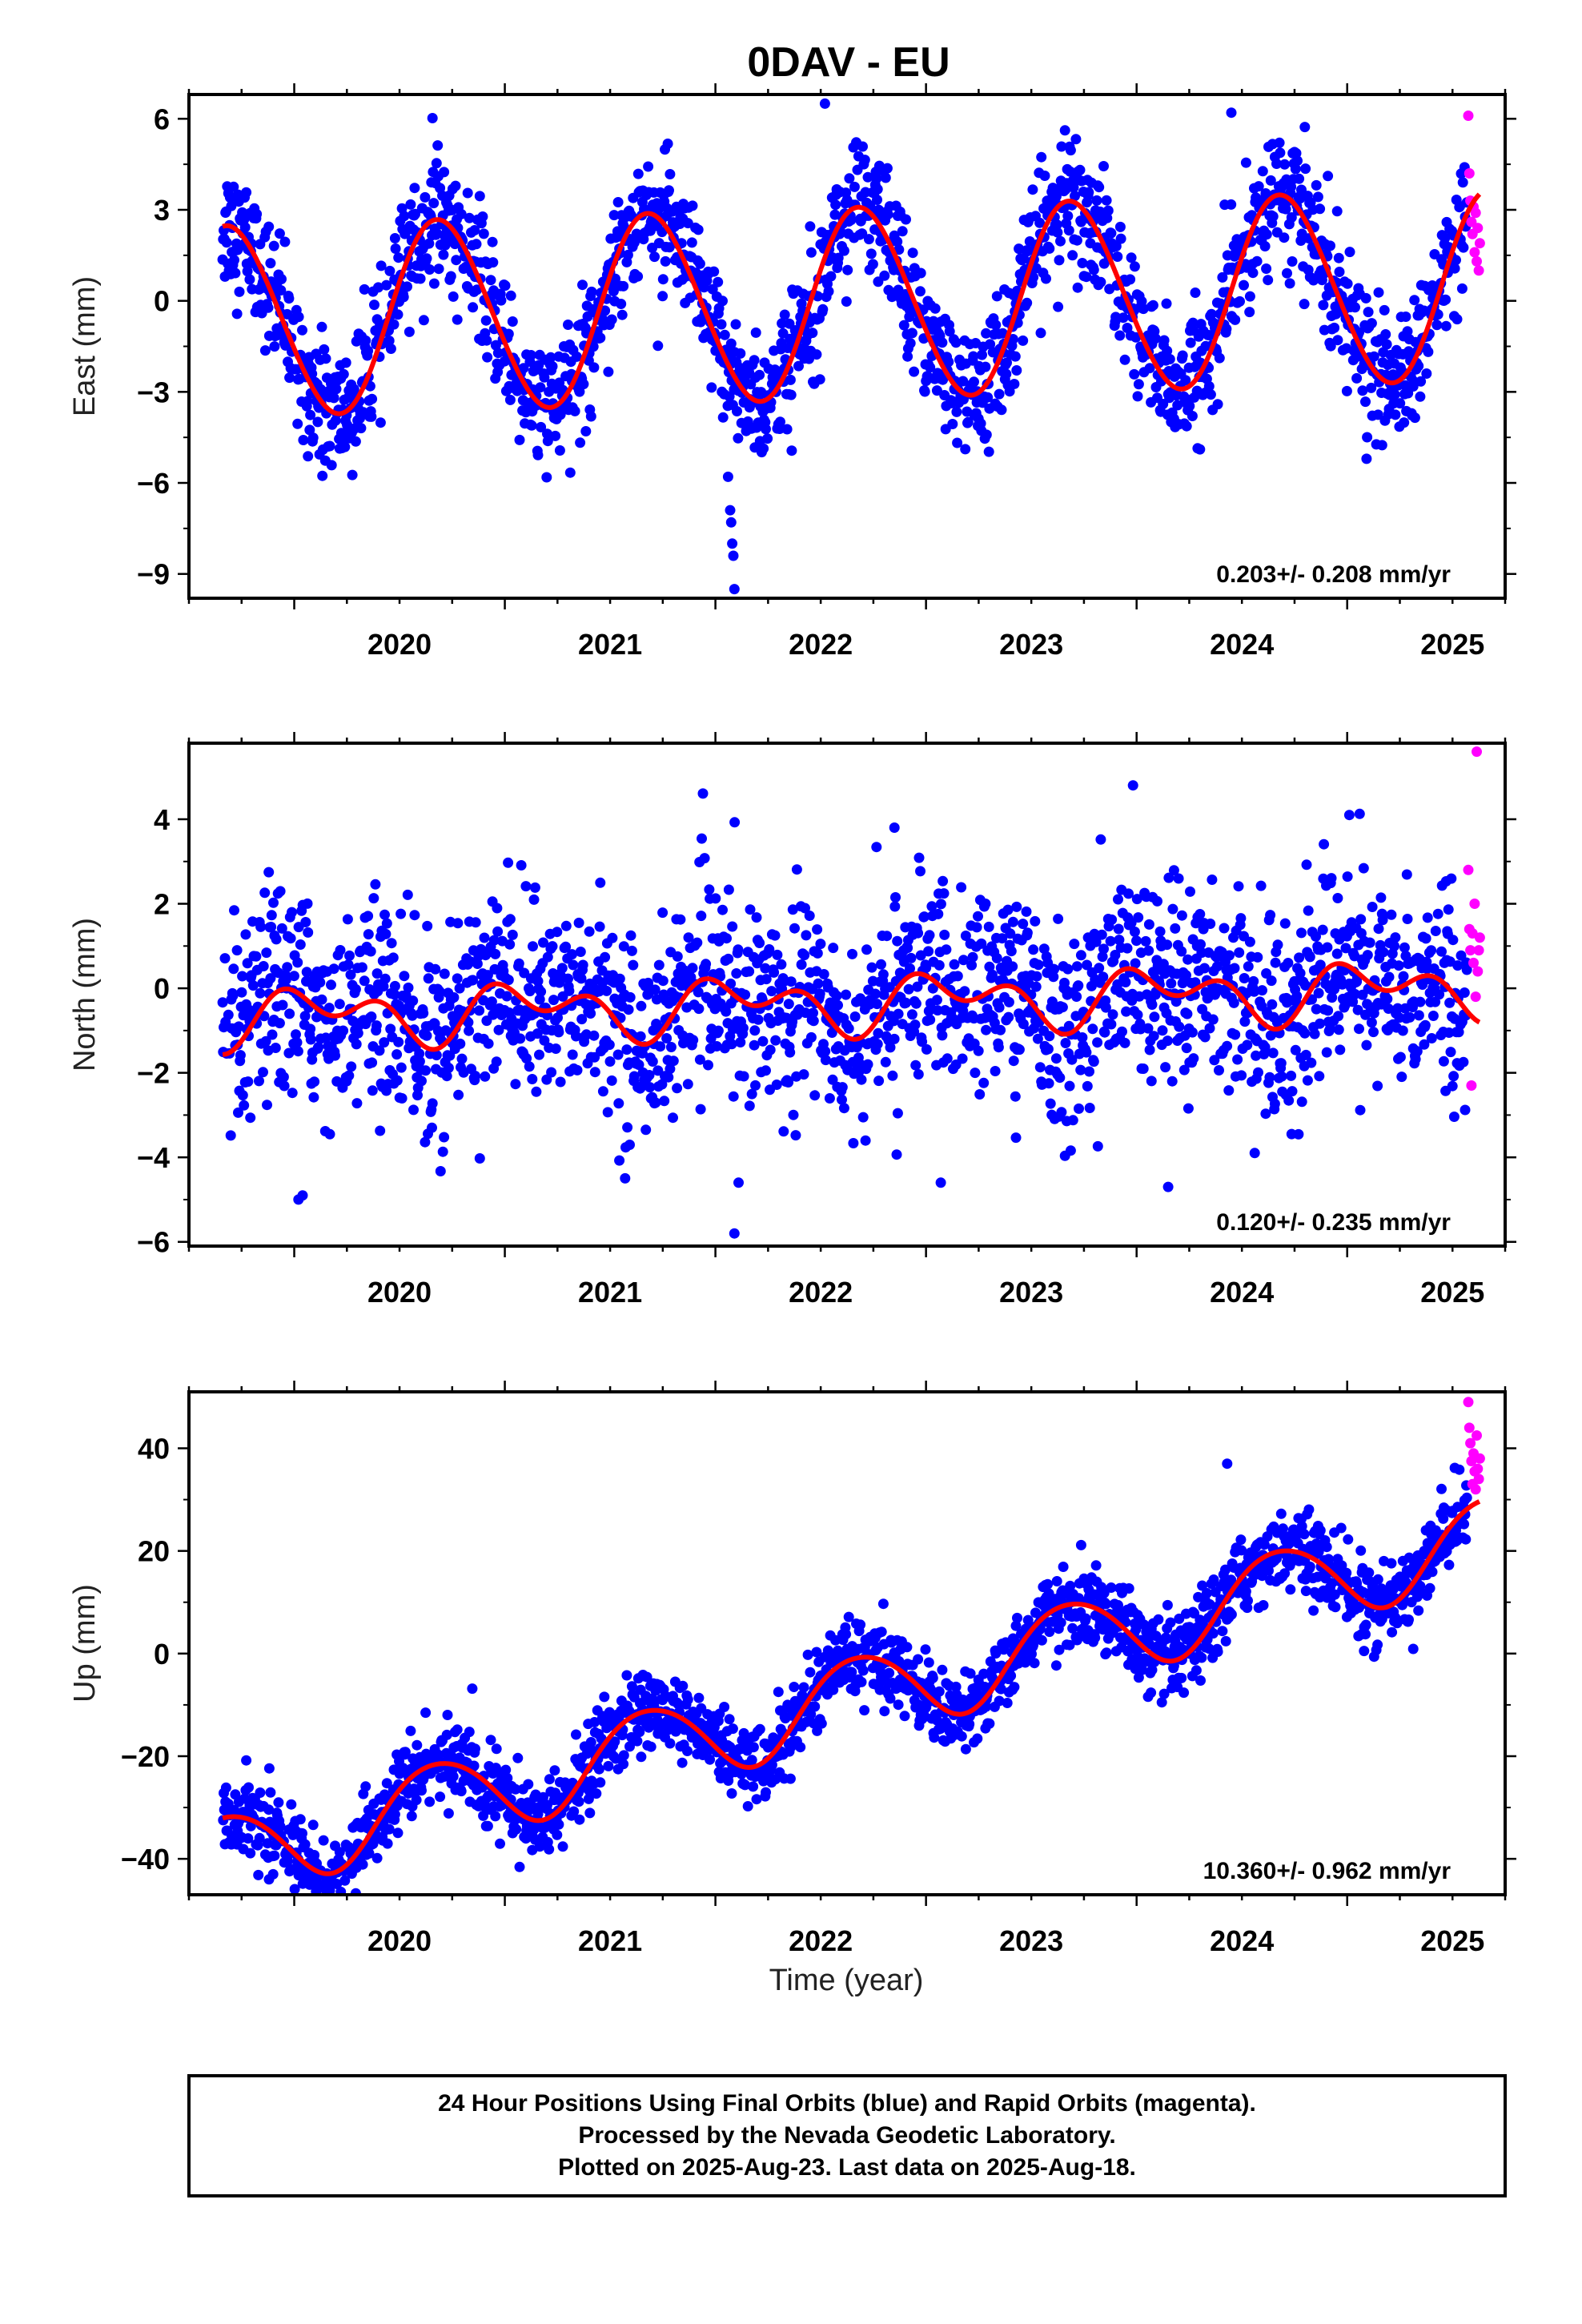  Describe the element at coordinates (845, 1676) in the screenshot. I see `up-final-points` at that location.